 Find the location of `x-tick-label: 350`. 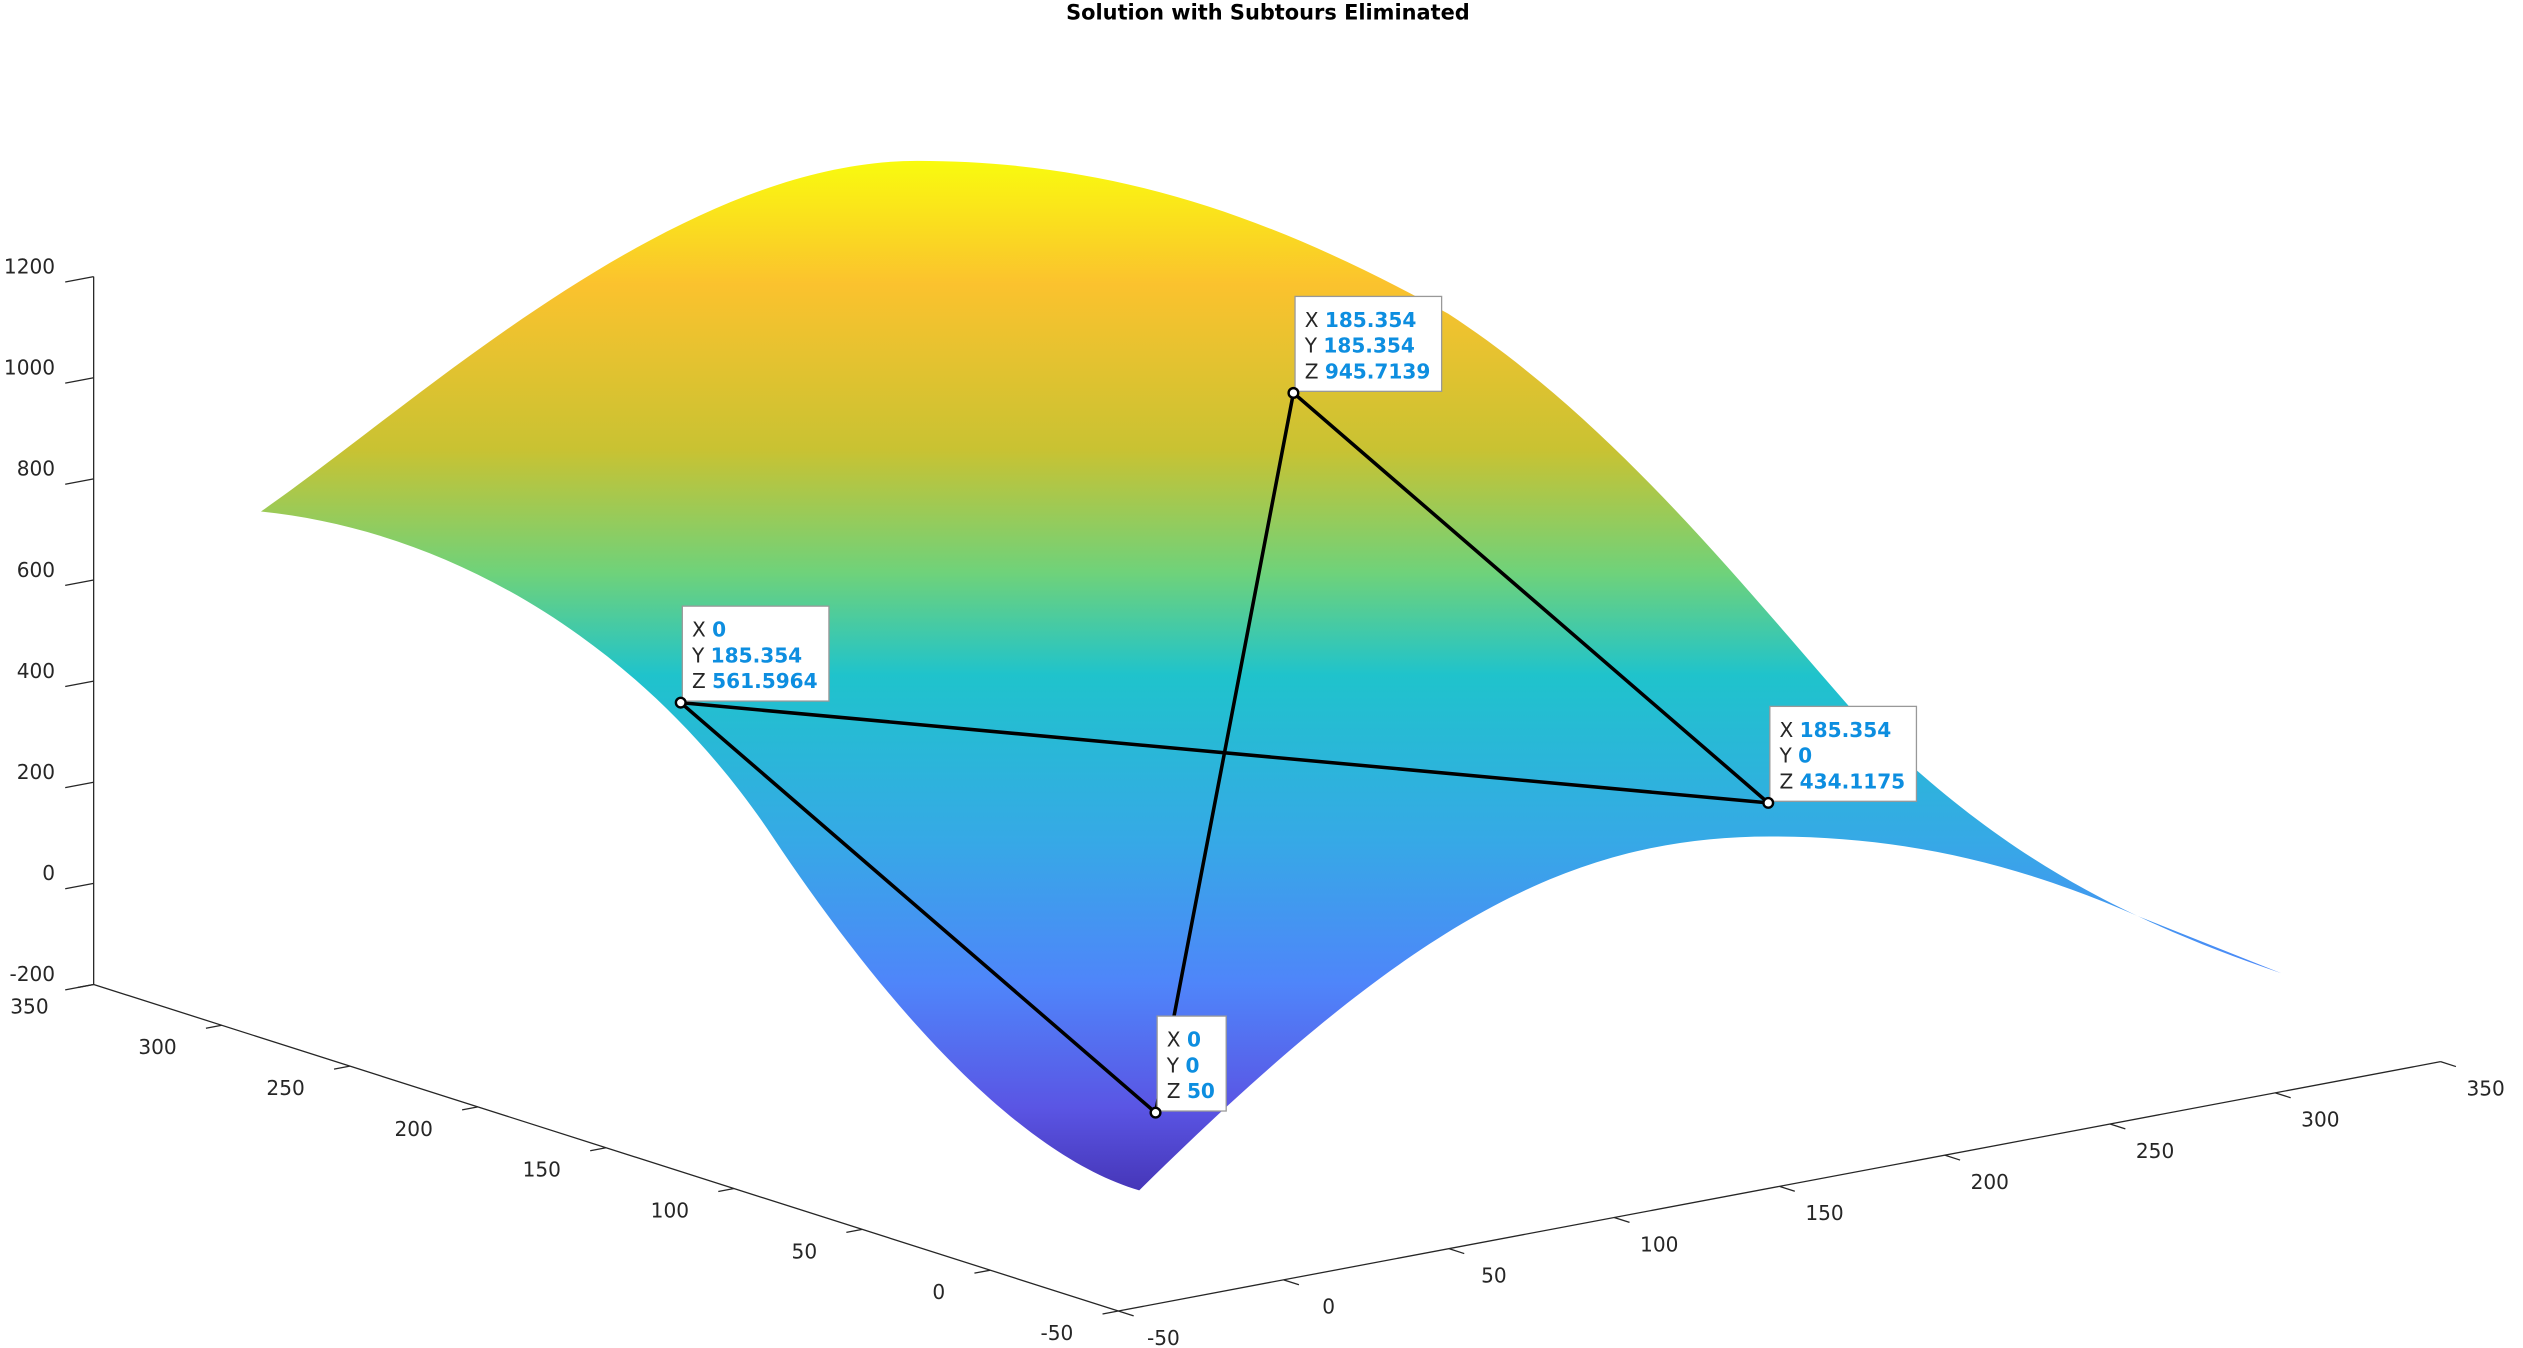

x-tick-label: 350 is located at coordinates (2485, 1088).